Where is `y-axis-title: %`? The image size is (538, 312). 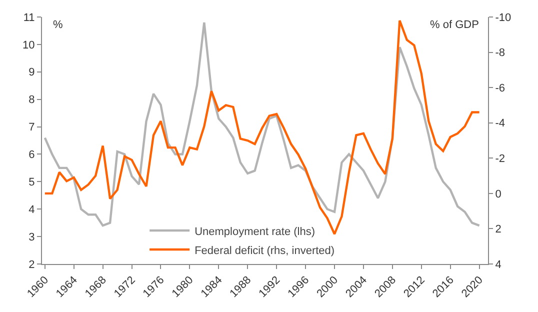 y-axis-title: % is located at coordinates (58, 25).